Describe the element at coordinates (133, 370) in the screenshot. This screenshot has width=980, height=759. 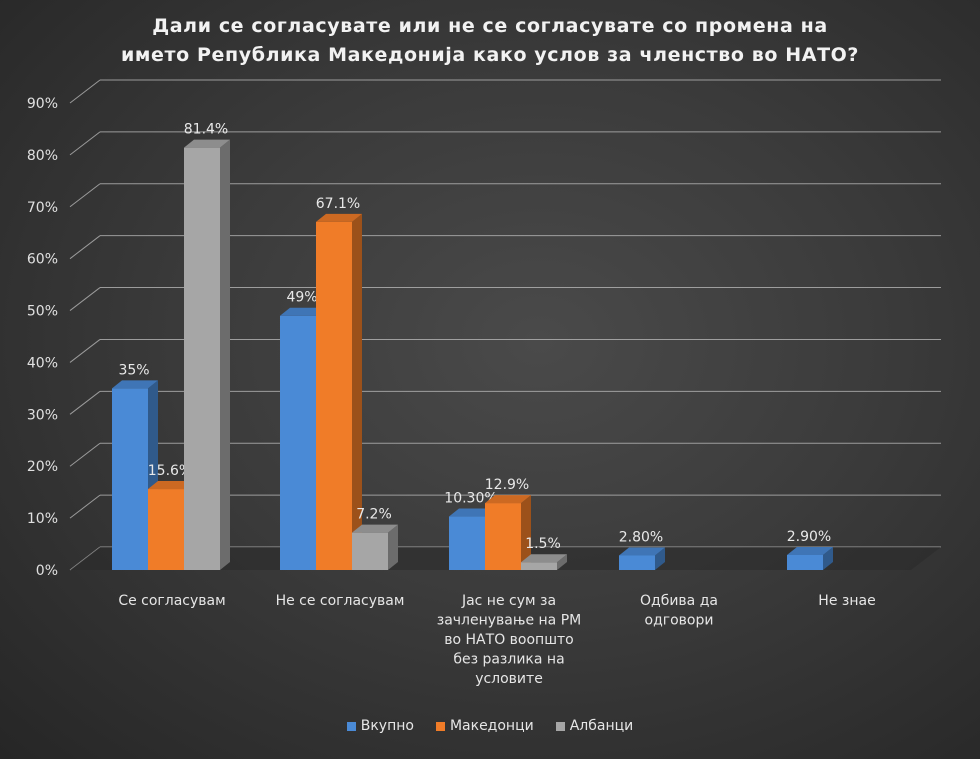
I see `data-label: 35%` at that location.